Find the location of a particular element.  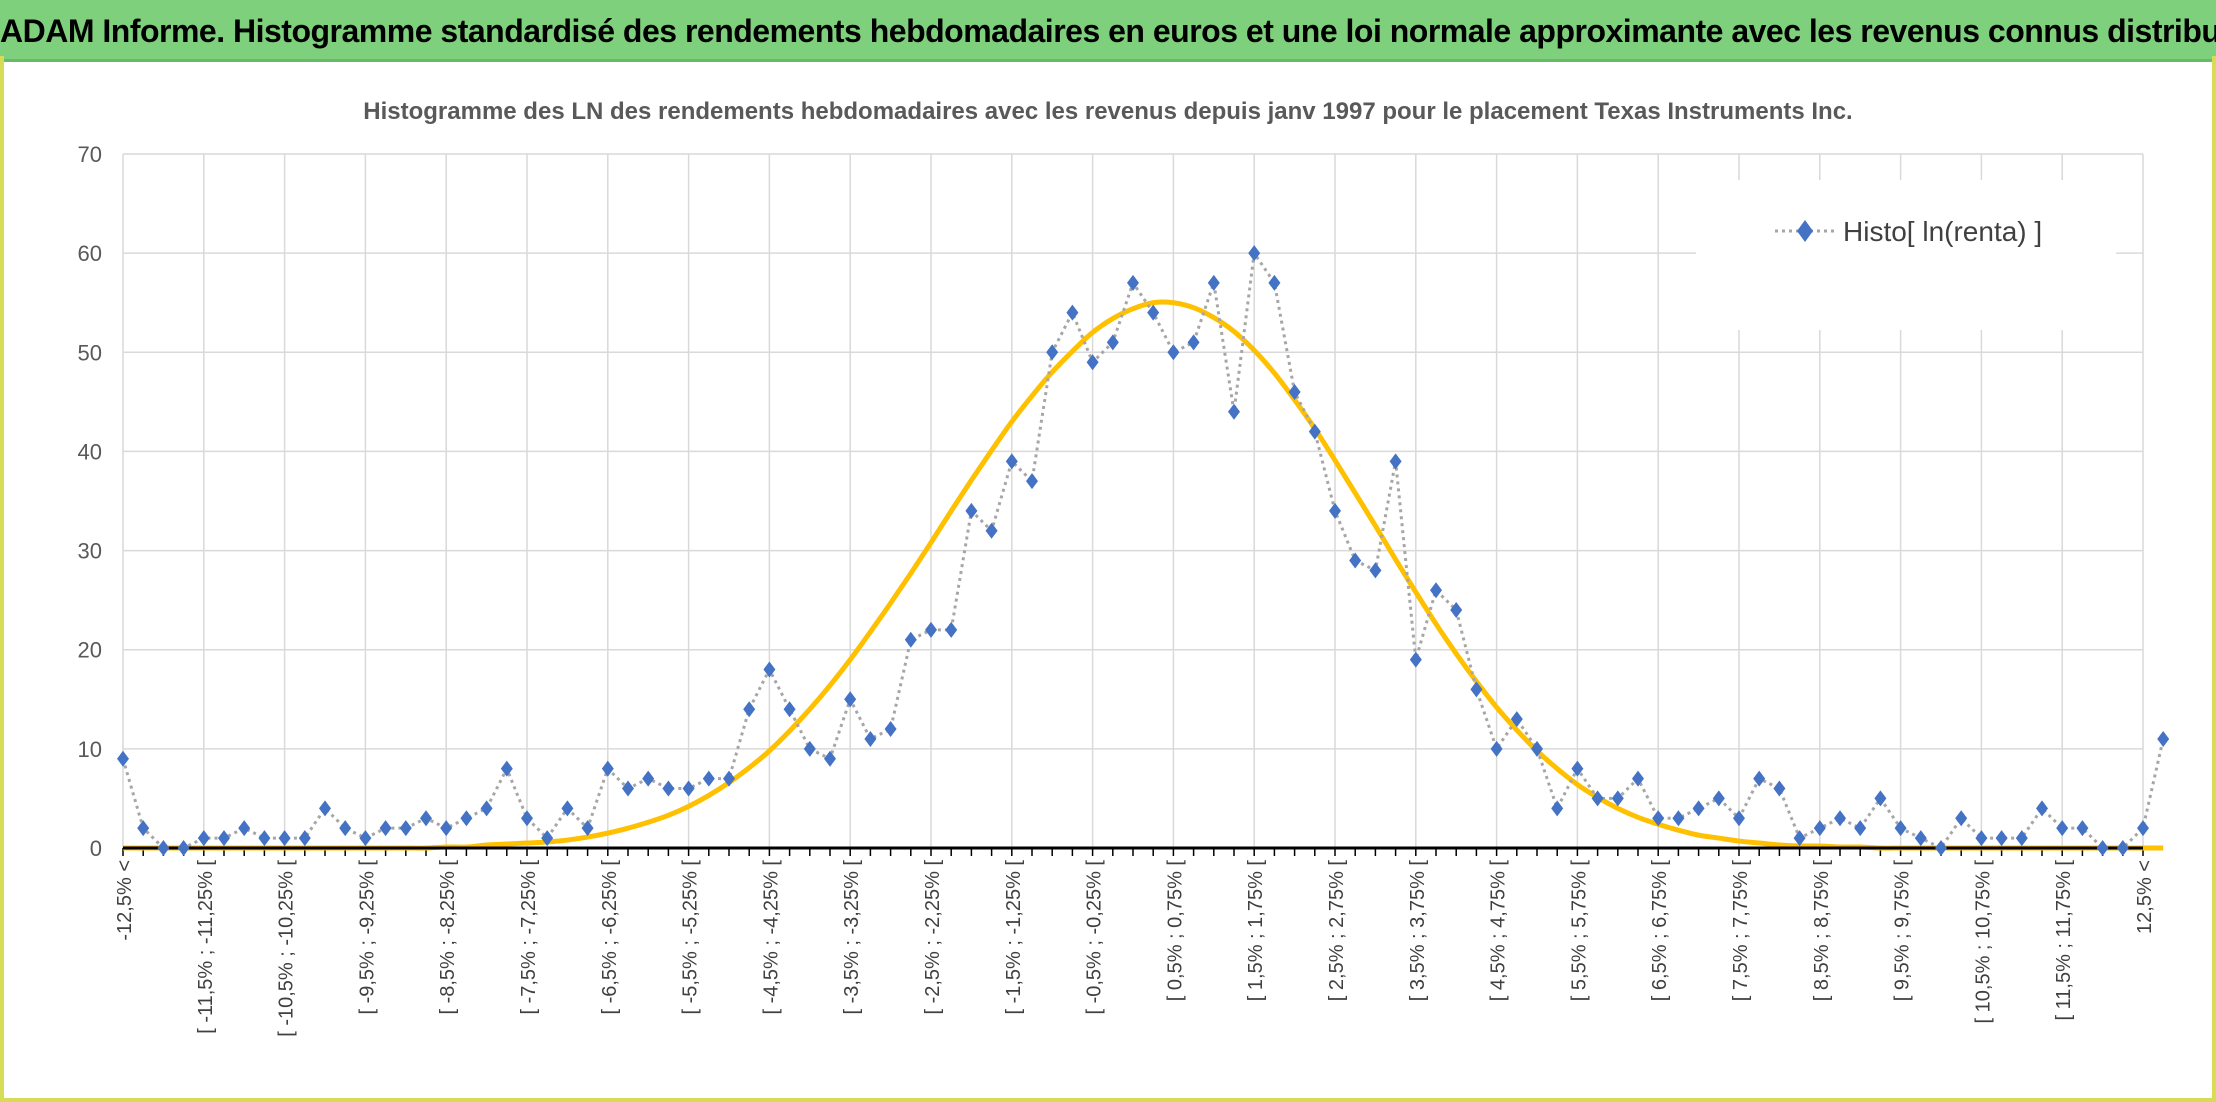

y-axis-ticks: 0 10 20 30 40 50 60 70 is located at coordinates (90, 501).